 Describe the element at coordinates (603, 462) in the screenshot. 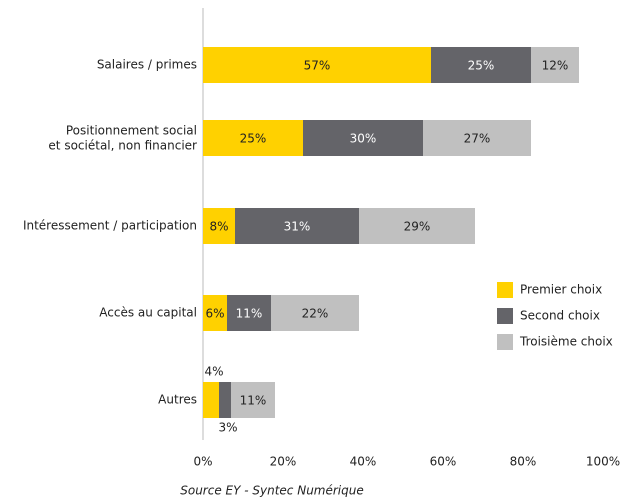

I see `x-tick-label: 100%` at that location.